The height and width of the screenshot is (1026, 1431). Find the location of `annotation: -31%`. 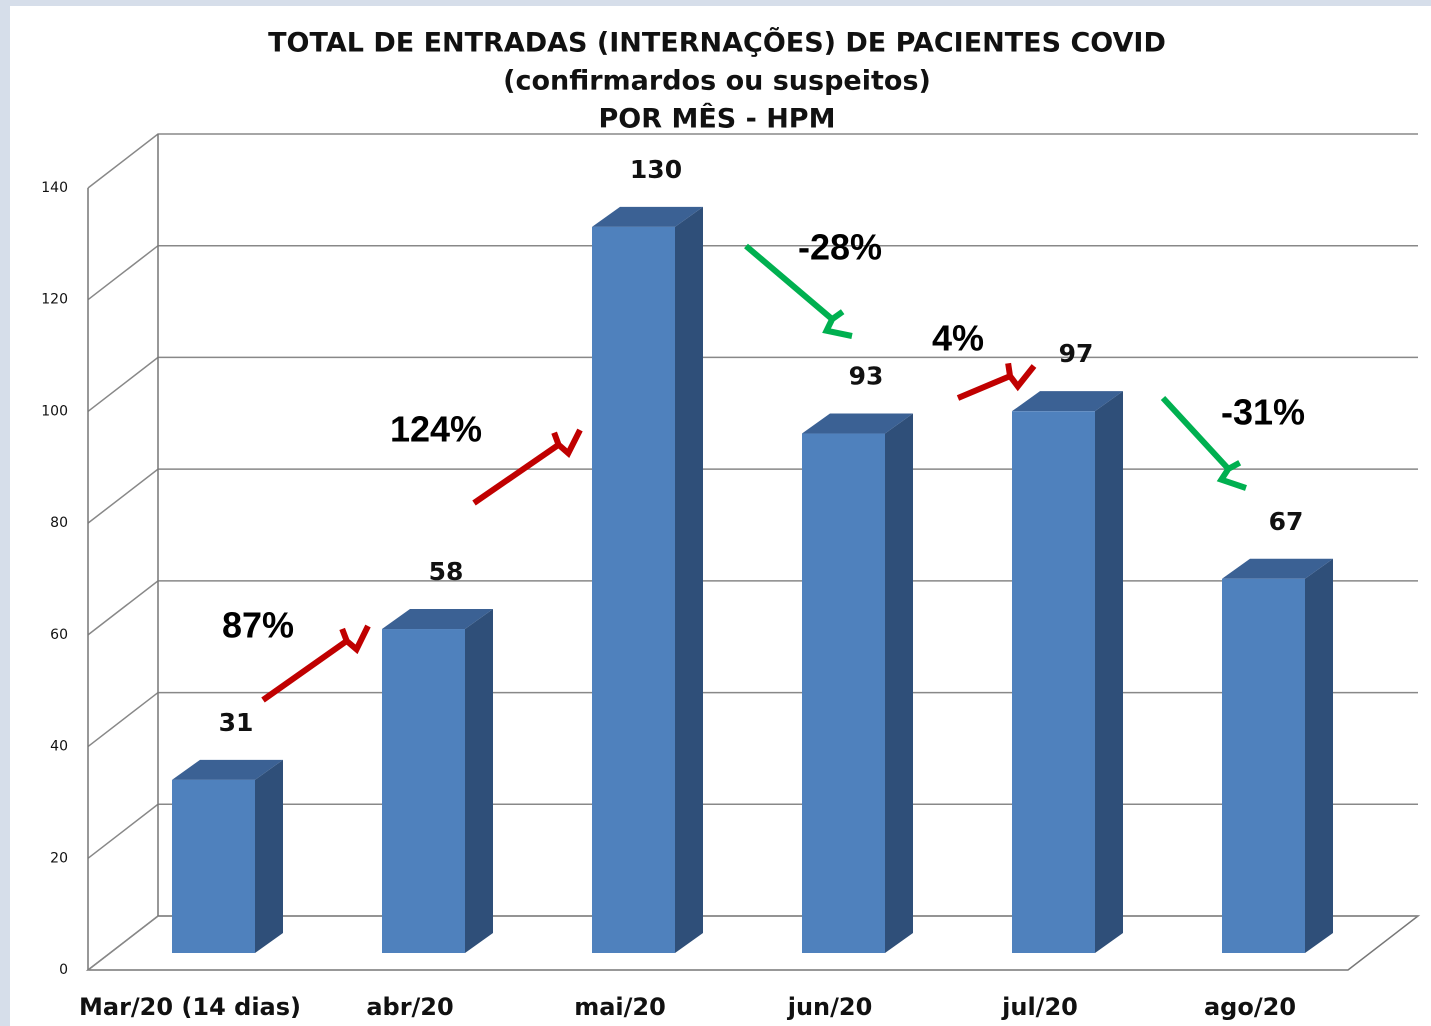

annotation: -31% is located at coordinates (1263, 412).